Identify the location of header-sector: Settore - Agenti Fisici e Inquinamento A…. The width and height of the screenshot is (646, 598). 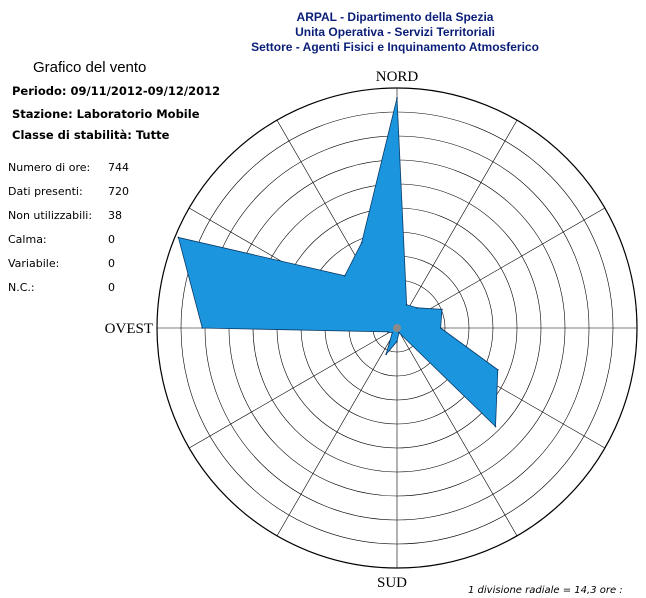
(395, 47).